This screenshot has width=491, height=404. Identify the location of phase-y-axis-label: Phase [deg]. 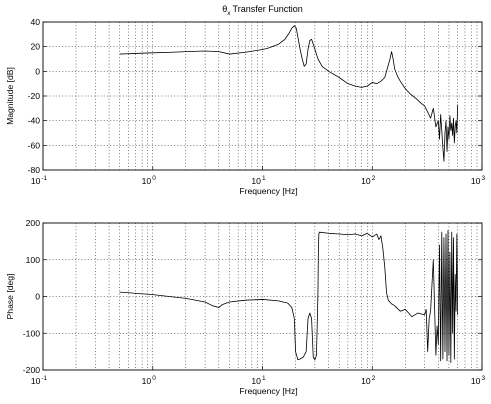
(10, 297).